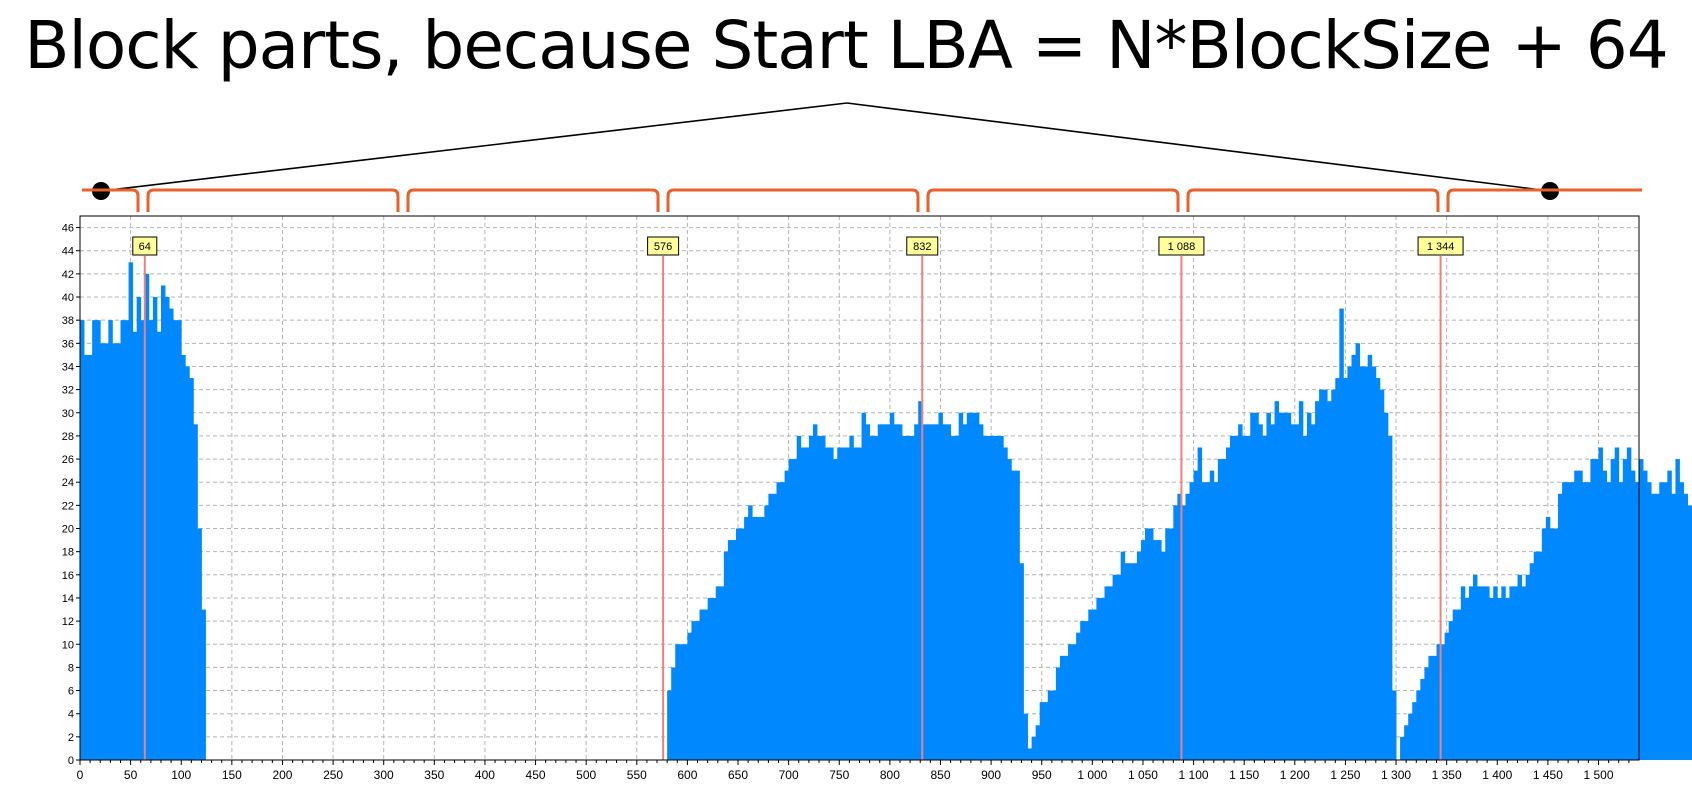  Describe the element at coordinates (687, 775) in the screenshot. I see `x-tick-label: 600` at that location.